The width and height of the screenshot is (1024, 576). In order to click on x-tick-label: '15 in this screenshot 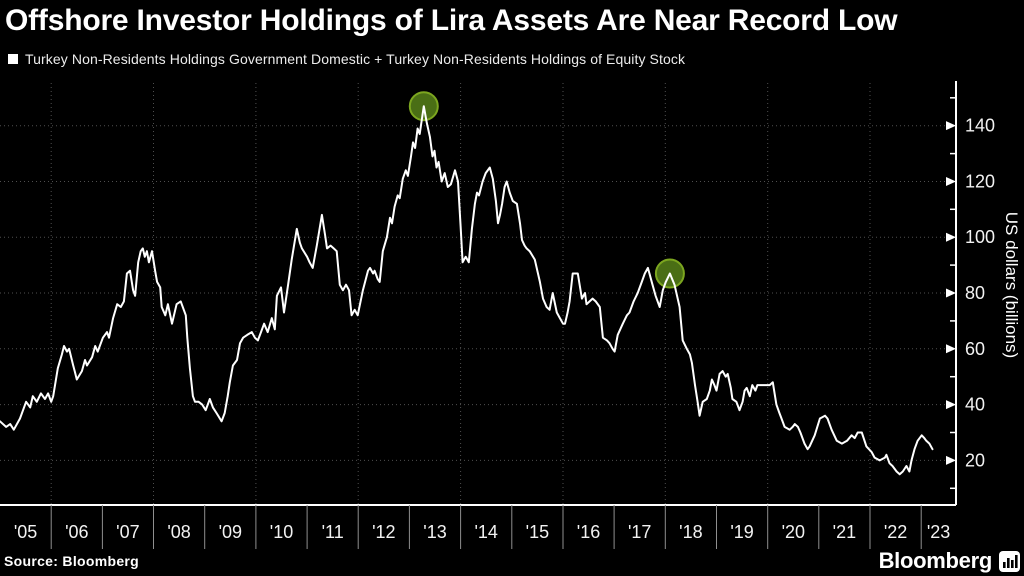, I will do `click(537, 532)`.